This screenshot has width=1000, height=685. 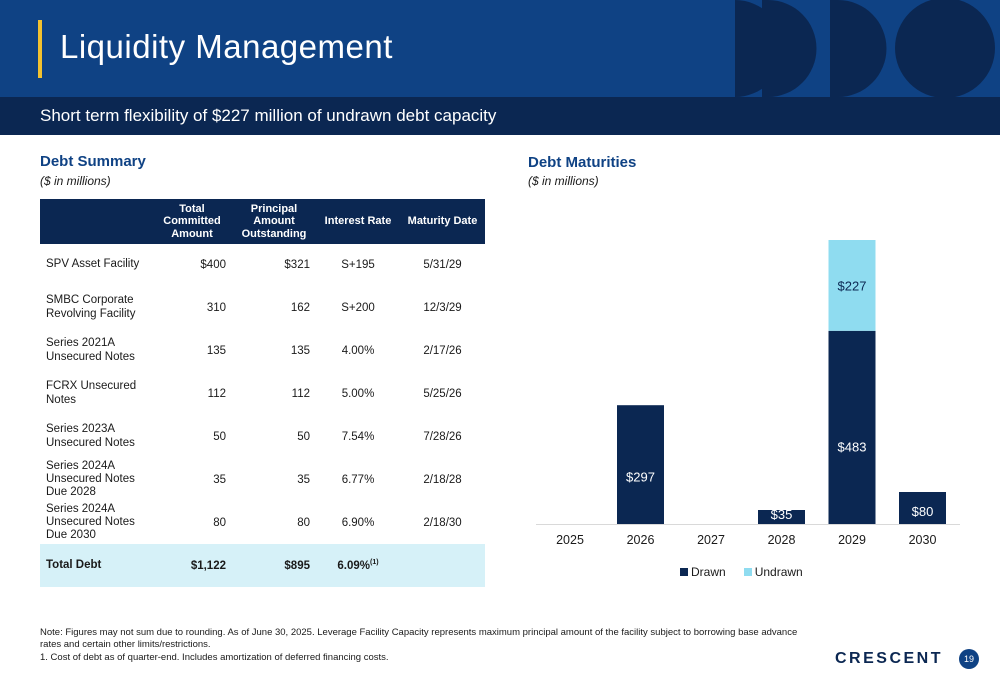 I want to click on facility-name: Series 2024A Unsecured Notes Due 2028, so click(x=90, y=479).